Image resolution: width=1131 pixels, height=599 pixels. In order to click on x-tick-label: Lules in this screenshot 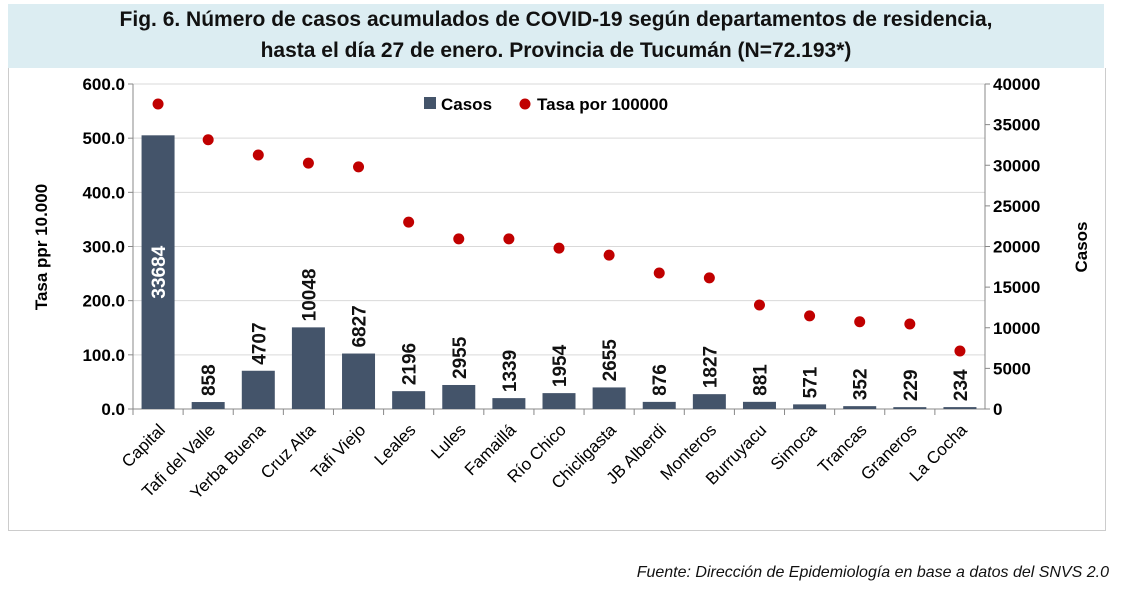, I will do `click(448, 441)`.